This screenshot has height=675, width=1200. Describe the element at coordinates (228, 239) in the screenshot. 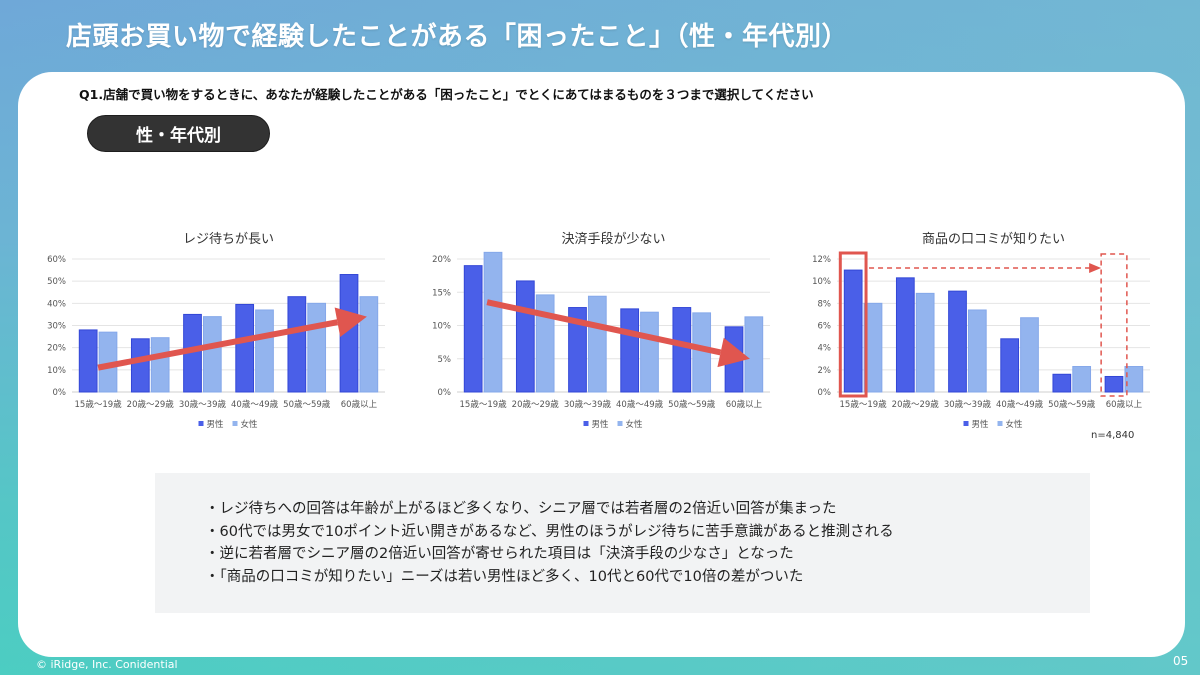

I see `chart-title: レジ待ちが長い` at that location.